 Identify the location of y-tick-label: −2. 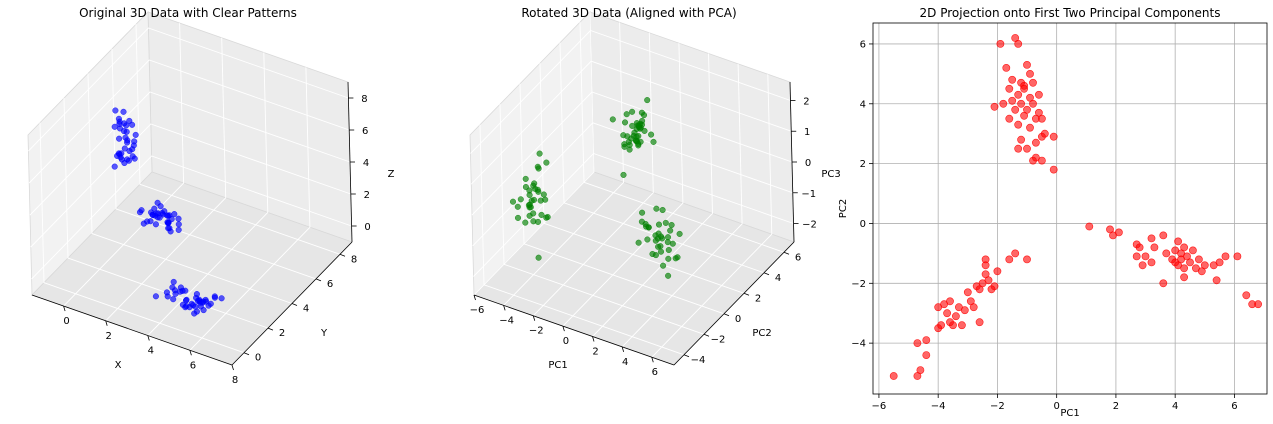
(858, 284).